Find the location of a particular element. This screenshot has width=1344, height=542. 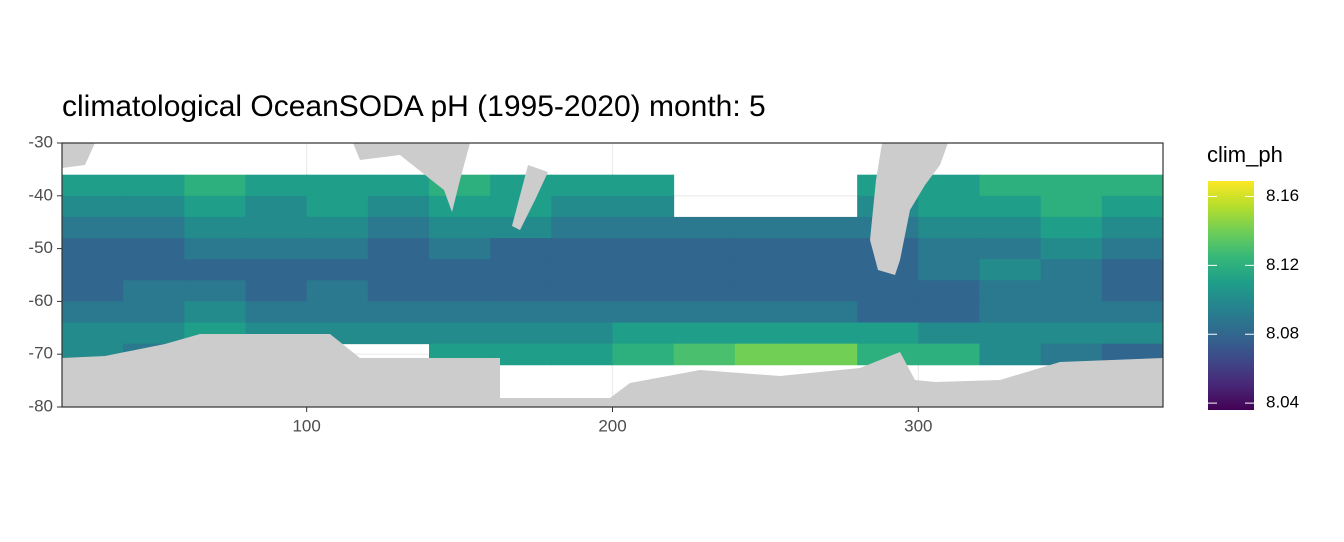

y-tick-label: -80 is located at coordinates (40, 405).